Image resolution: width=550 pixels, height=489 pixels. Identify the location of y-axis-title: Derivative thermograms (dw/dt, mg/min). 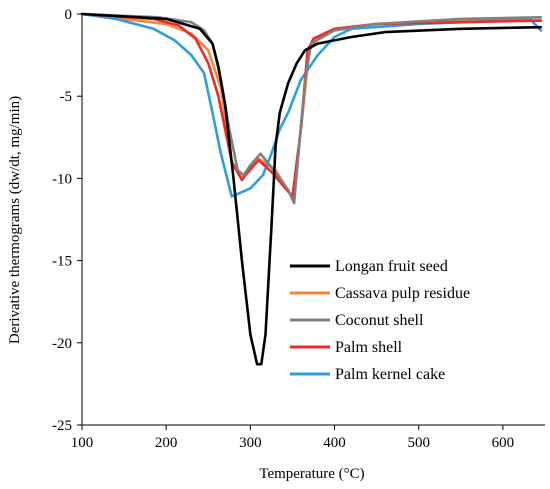
(15, 220).